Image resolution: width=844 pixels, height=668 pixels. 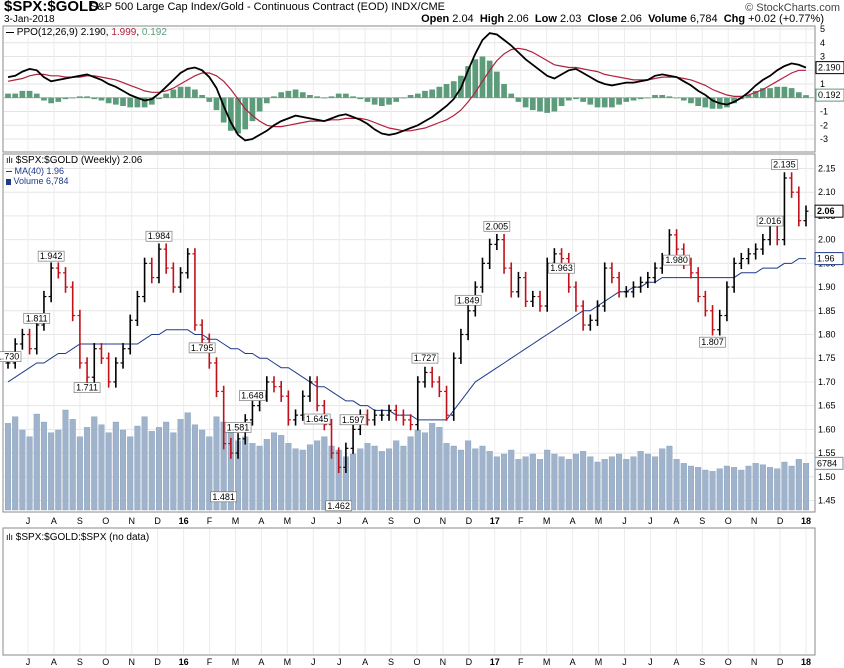 What do you see at coordinates (10, 32) in the screenshot?
I see `ppo-legend-swatch` at bounding box center [10, 32].